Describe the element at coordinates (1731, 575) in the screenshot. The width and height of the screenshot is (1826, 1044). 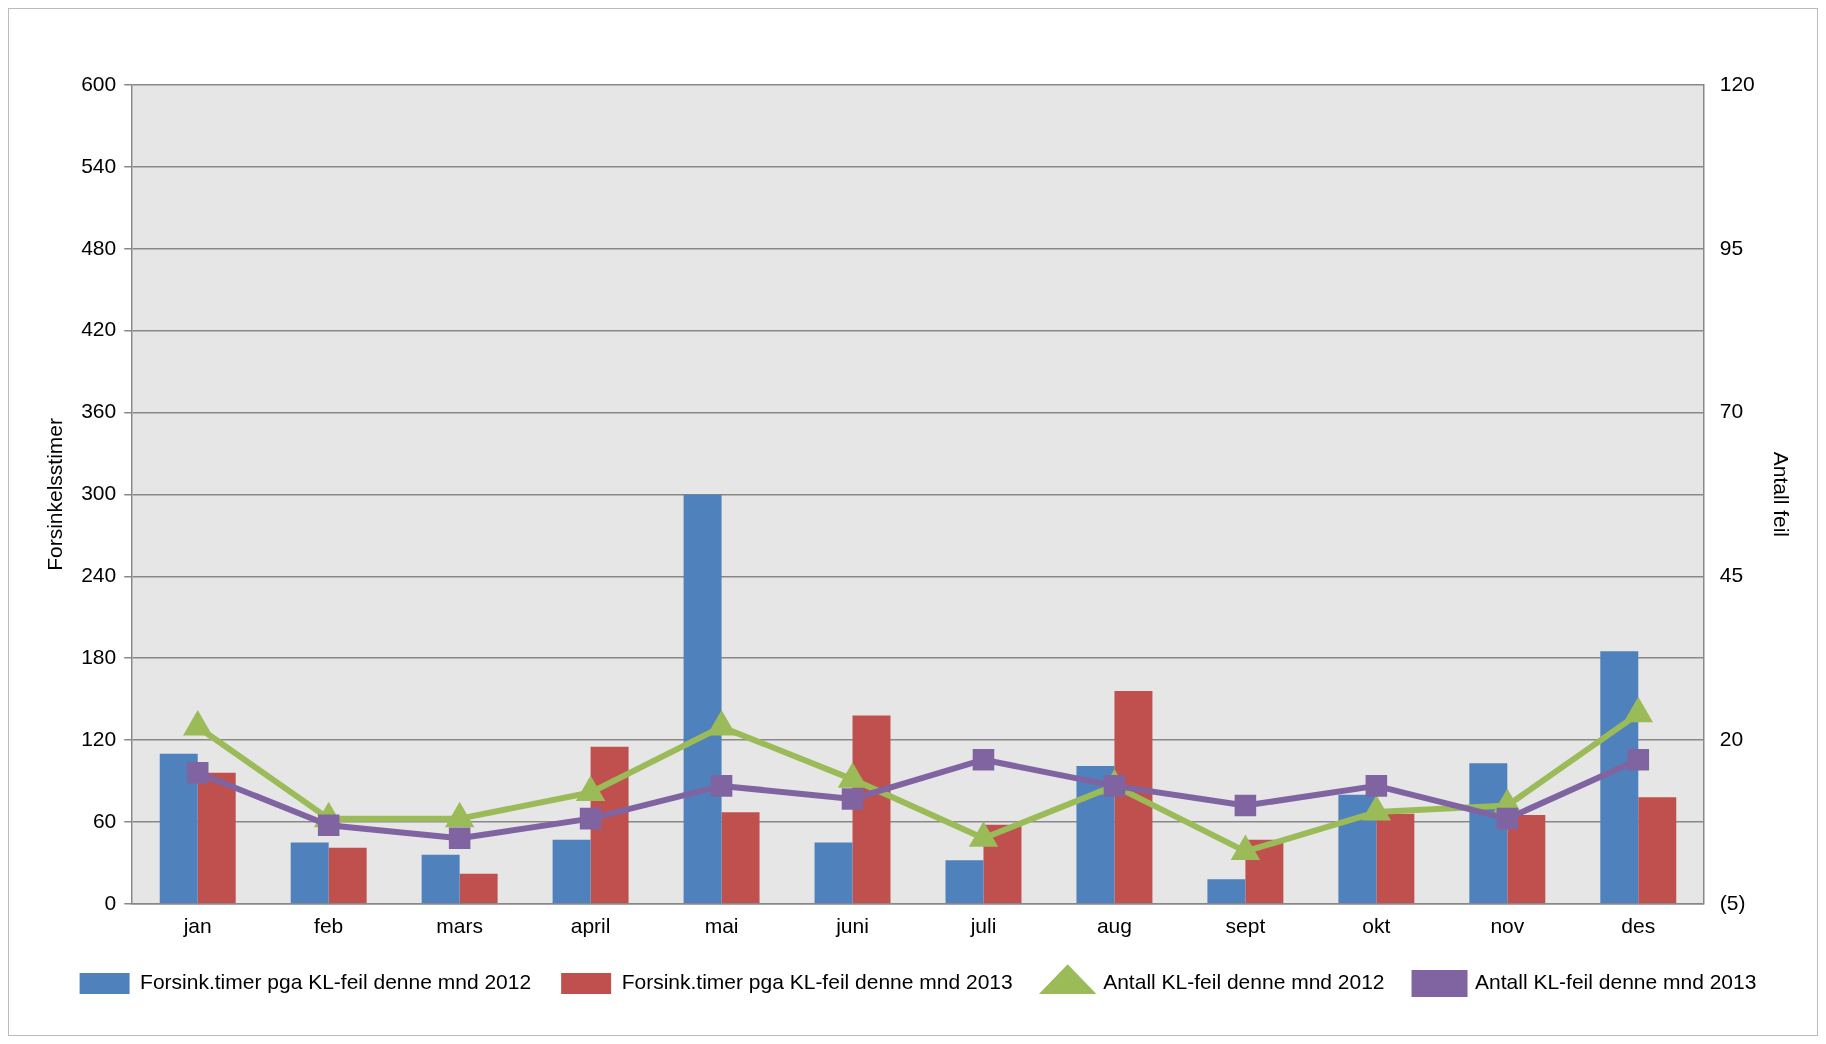
I see `y2-tick-label: 45` at that location.